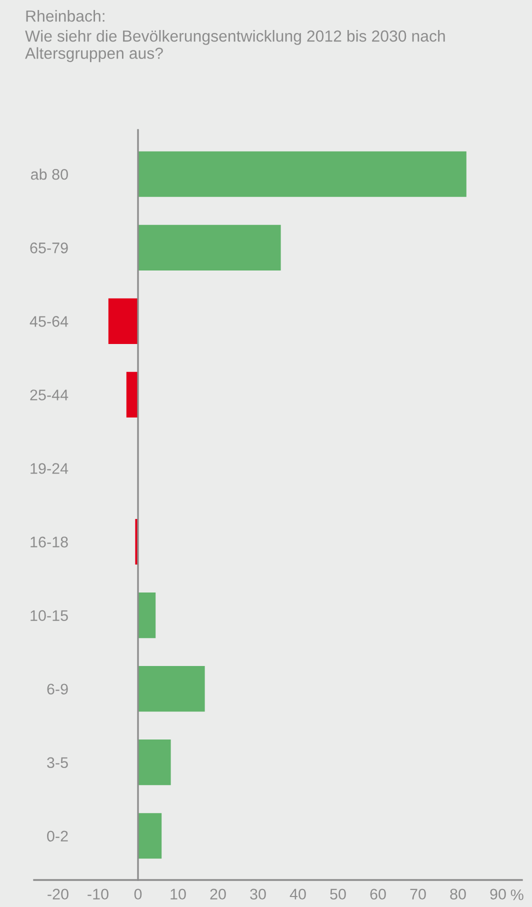 This screenshot has width=532, height=907. What do you see at coordinates (98, 894) in the screenshot?
I see `x-tick-label: -10` at bounding box center [98, 894].